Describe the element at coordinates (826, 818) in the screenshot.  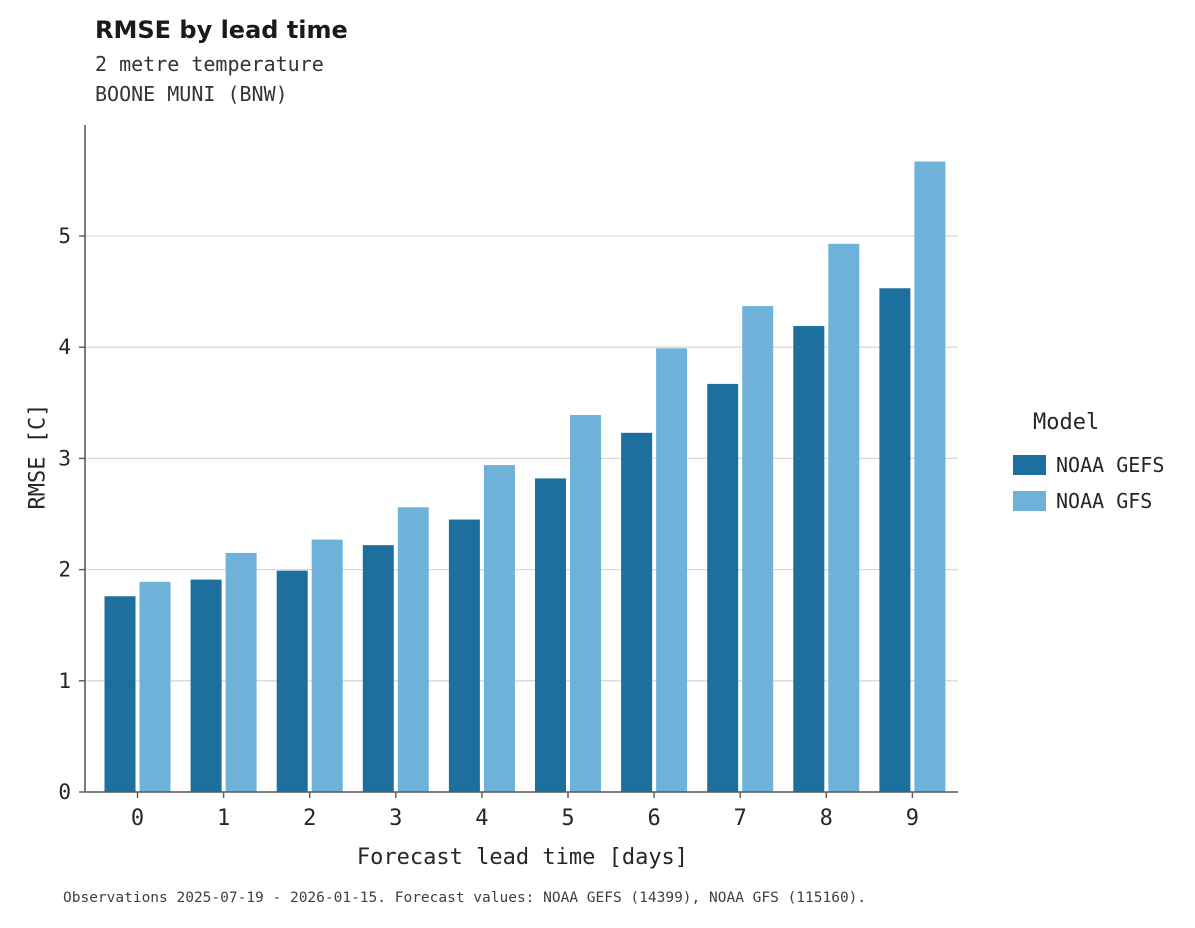
I see `x-tick-label: 8` at that location.